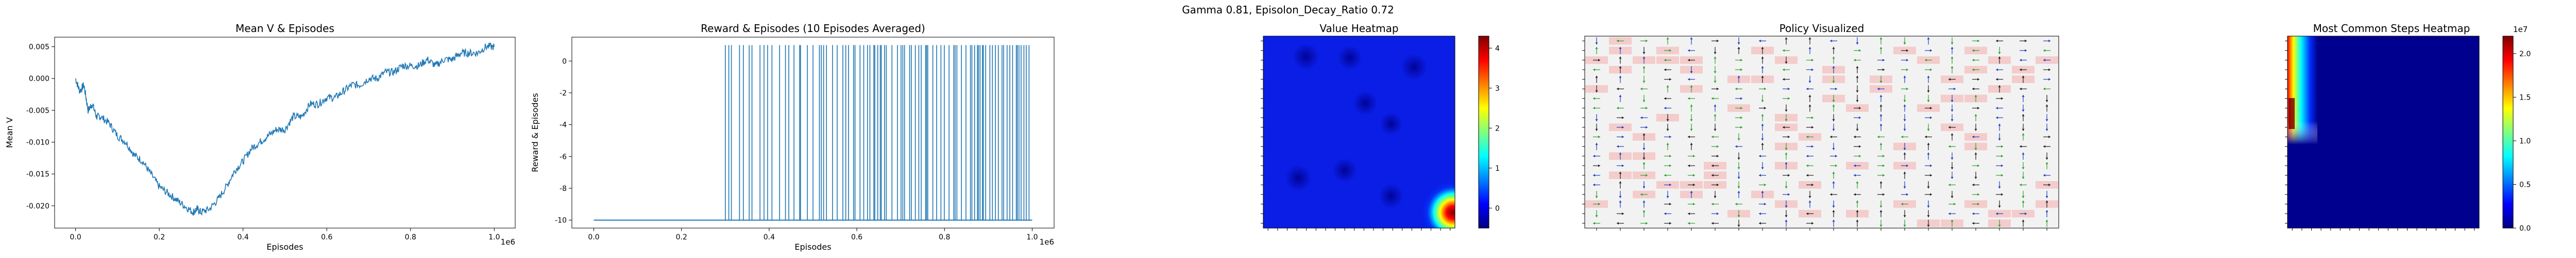 The width and height of the screenshot is (2576, 258). I want to click on mean-v-series-line, so click(285, 129).